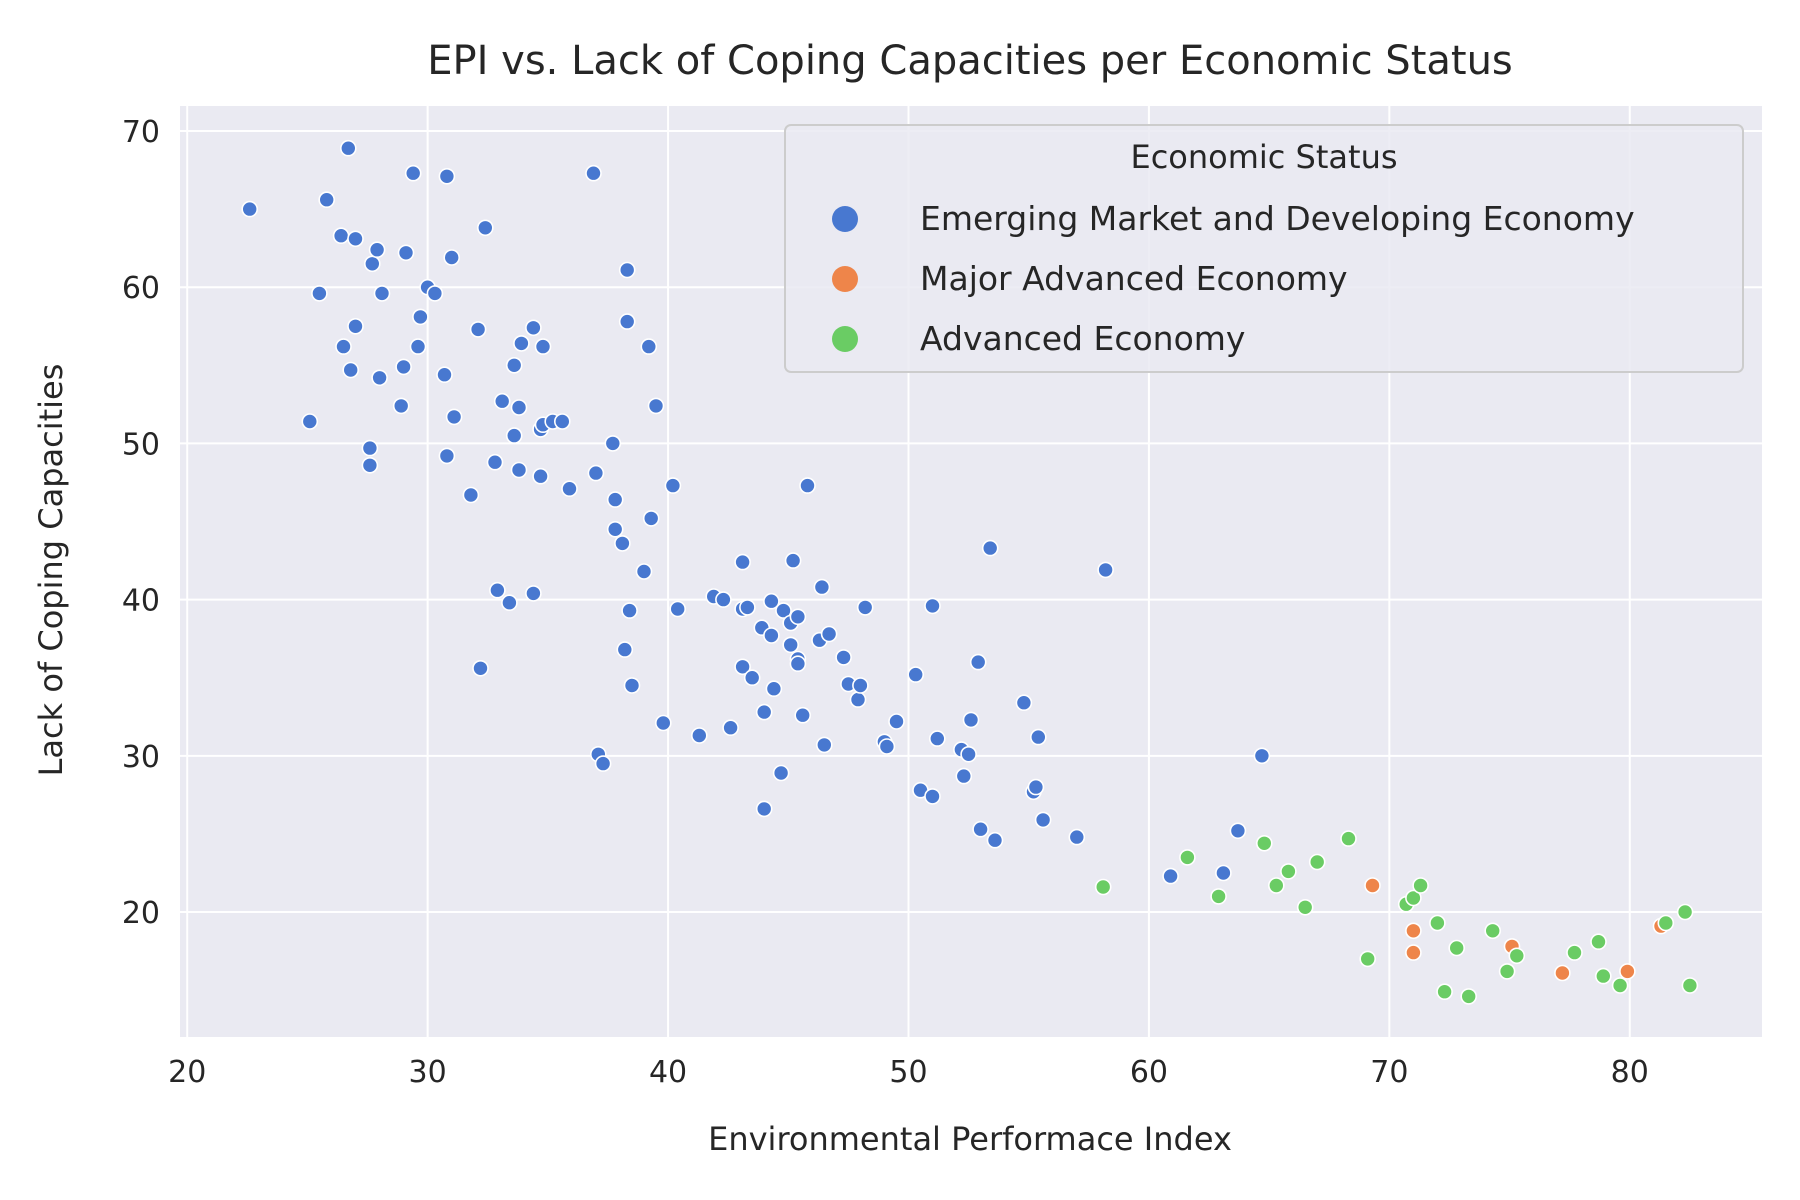 This screenshot has height=1200, width=1800. What do you see at coordinates (1082, 338) in the screenshot?
I see `legend-label-advanced: Advanced Economy` at bounding box center [1082, 338].